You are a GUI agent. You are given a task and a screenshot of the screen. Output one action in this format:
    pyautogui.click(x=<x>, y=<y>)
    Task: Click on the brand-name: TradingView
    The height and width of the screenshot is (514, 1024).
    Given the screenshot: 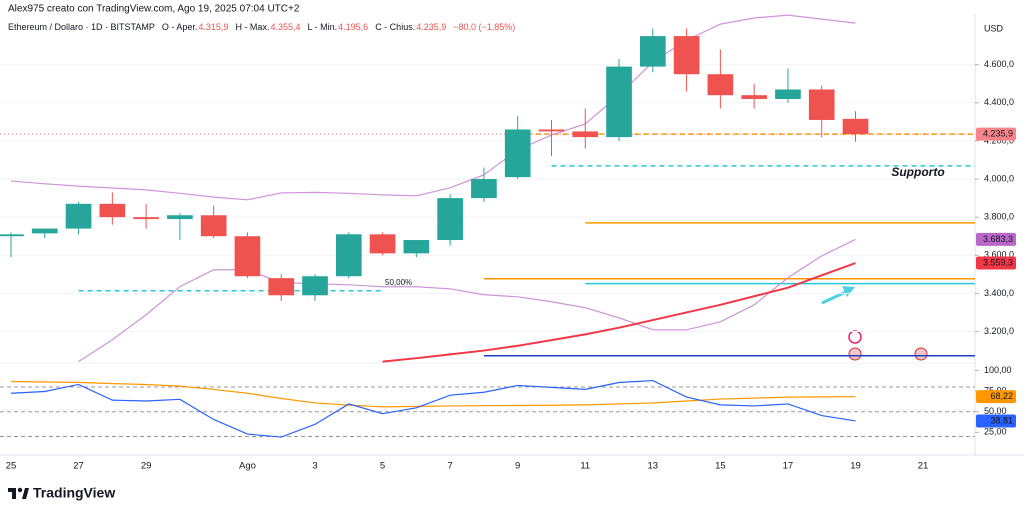 What is the action you would take?
    pyautogui.click(x=74, y=493)
    